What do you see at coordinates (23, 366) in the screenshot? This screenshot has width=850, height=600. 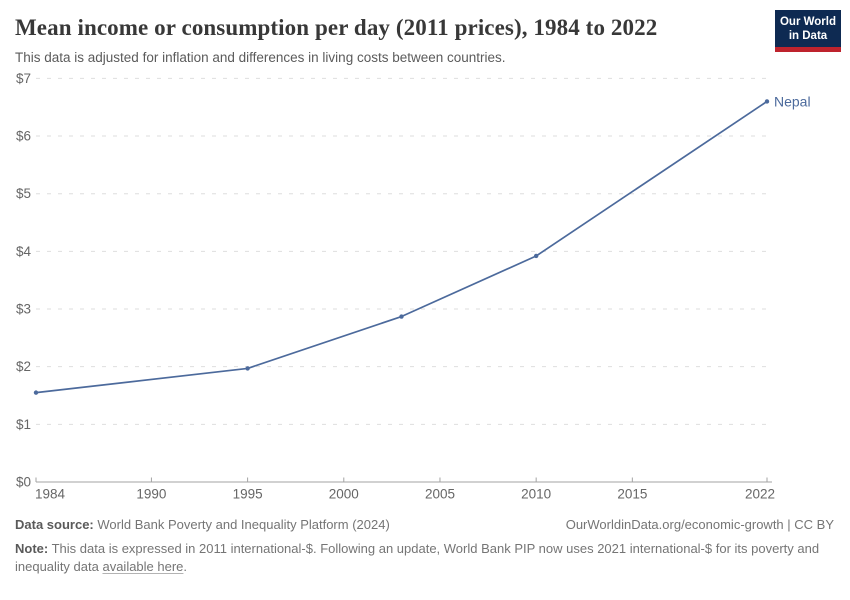 I see `y-tick-label: $2` at bounding box center [23, 366].